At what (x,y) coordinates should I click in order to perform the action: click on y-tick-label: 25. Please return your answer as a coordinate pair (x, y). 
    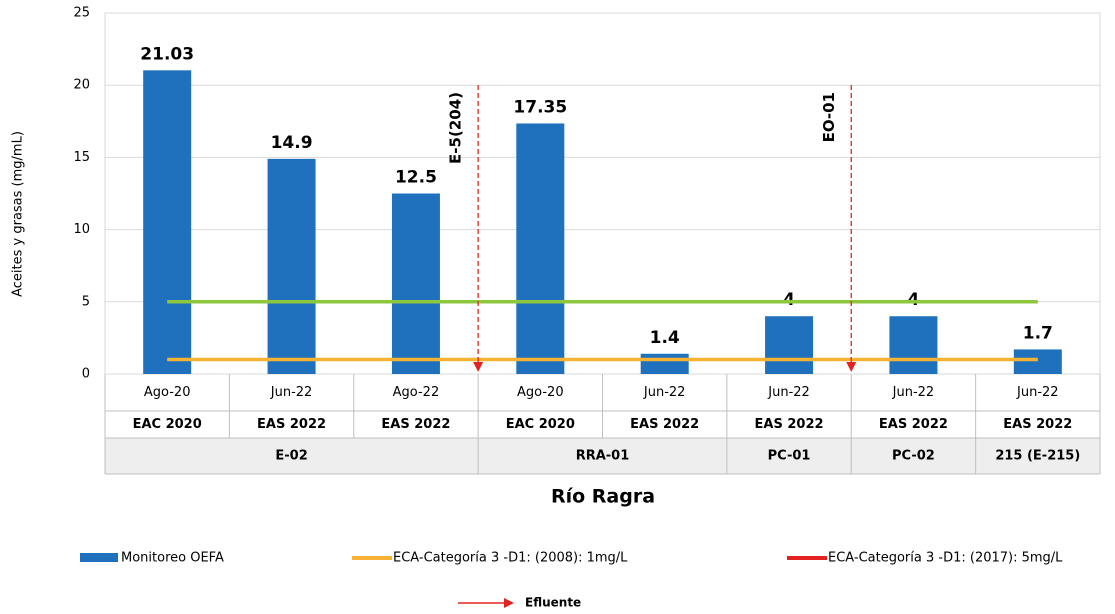
    Looking at the image, I should click on (81, 13).